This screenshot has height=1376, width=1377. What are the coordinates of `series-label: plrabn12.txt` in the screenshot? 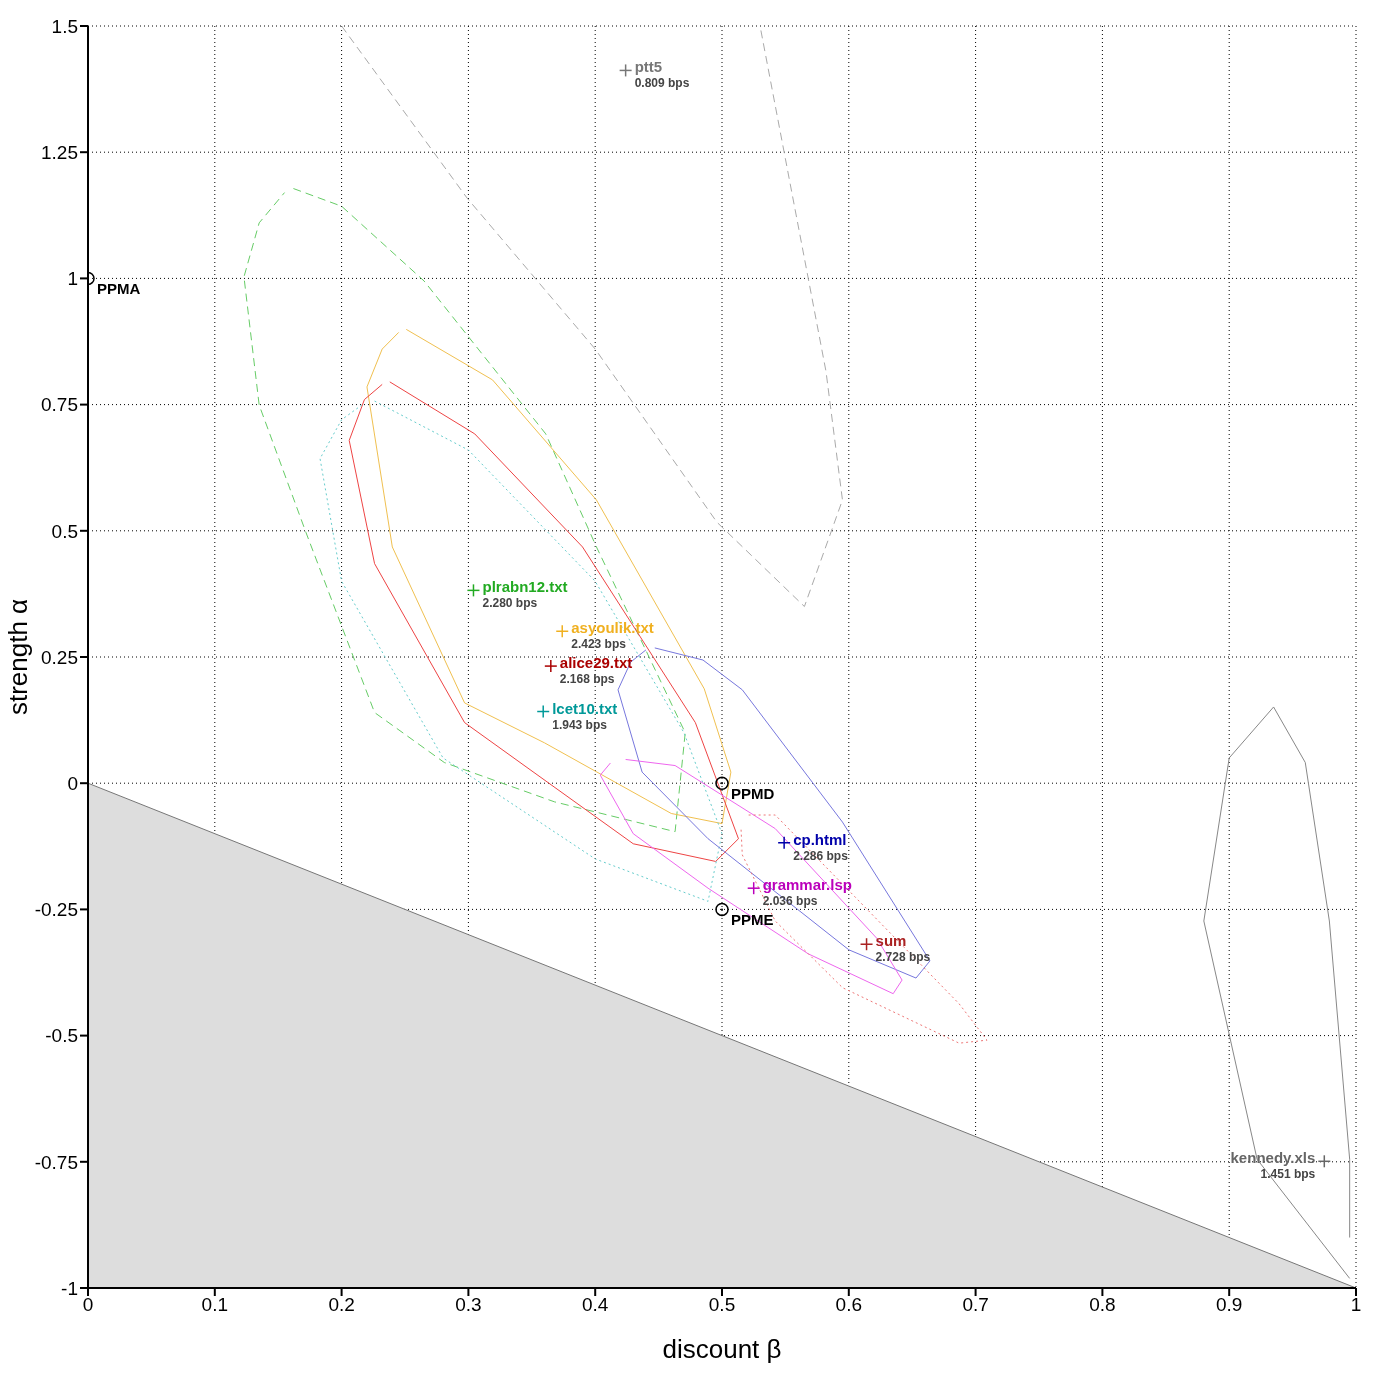 It's located at (525, 587).